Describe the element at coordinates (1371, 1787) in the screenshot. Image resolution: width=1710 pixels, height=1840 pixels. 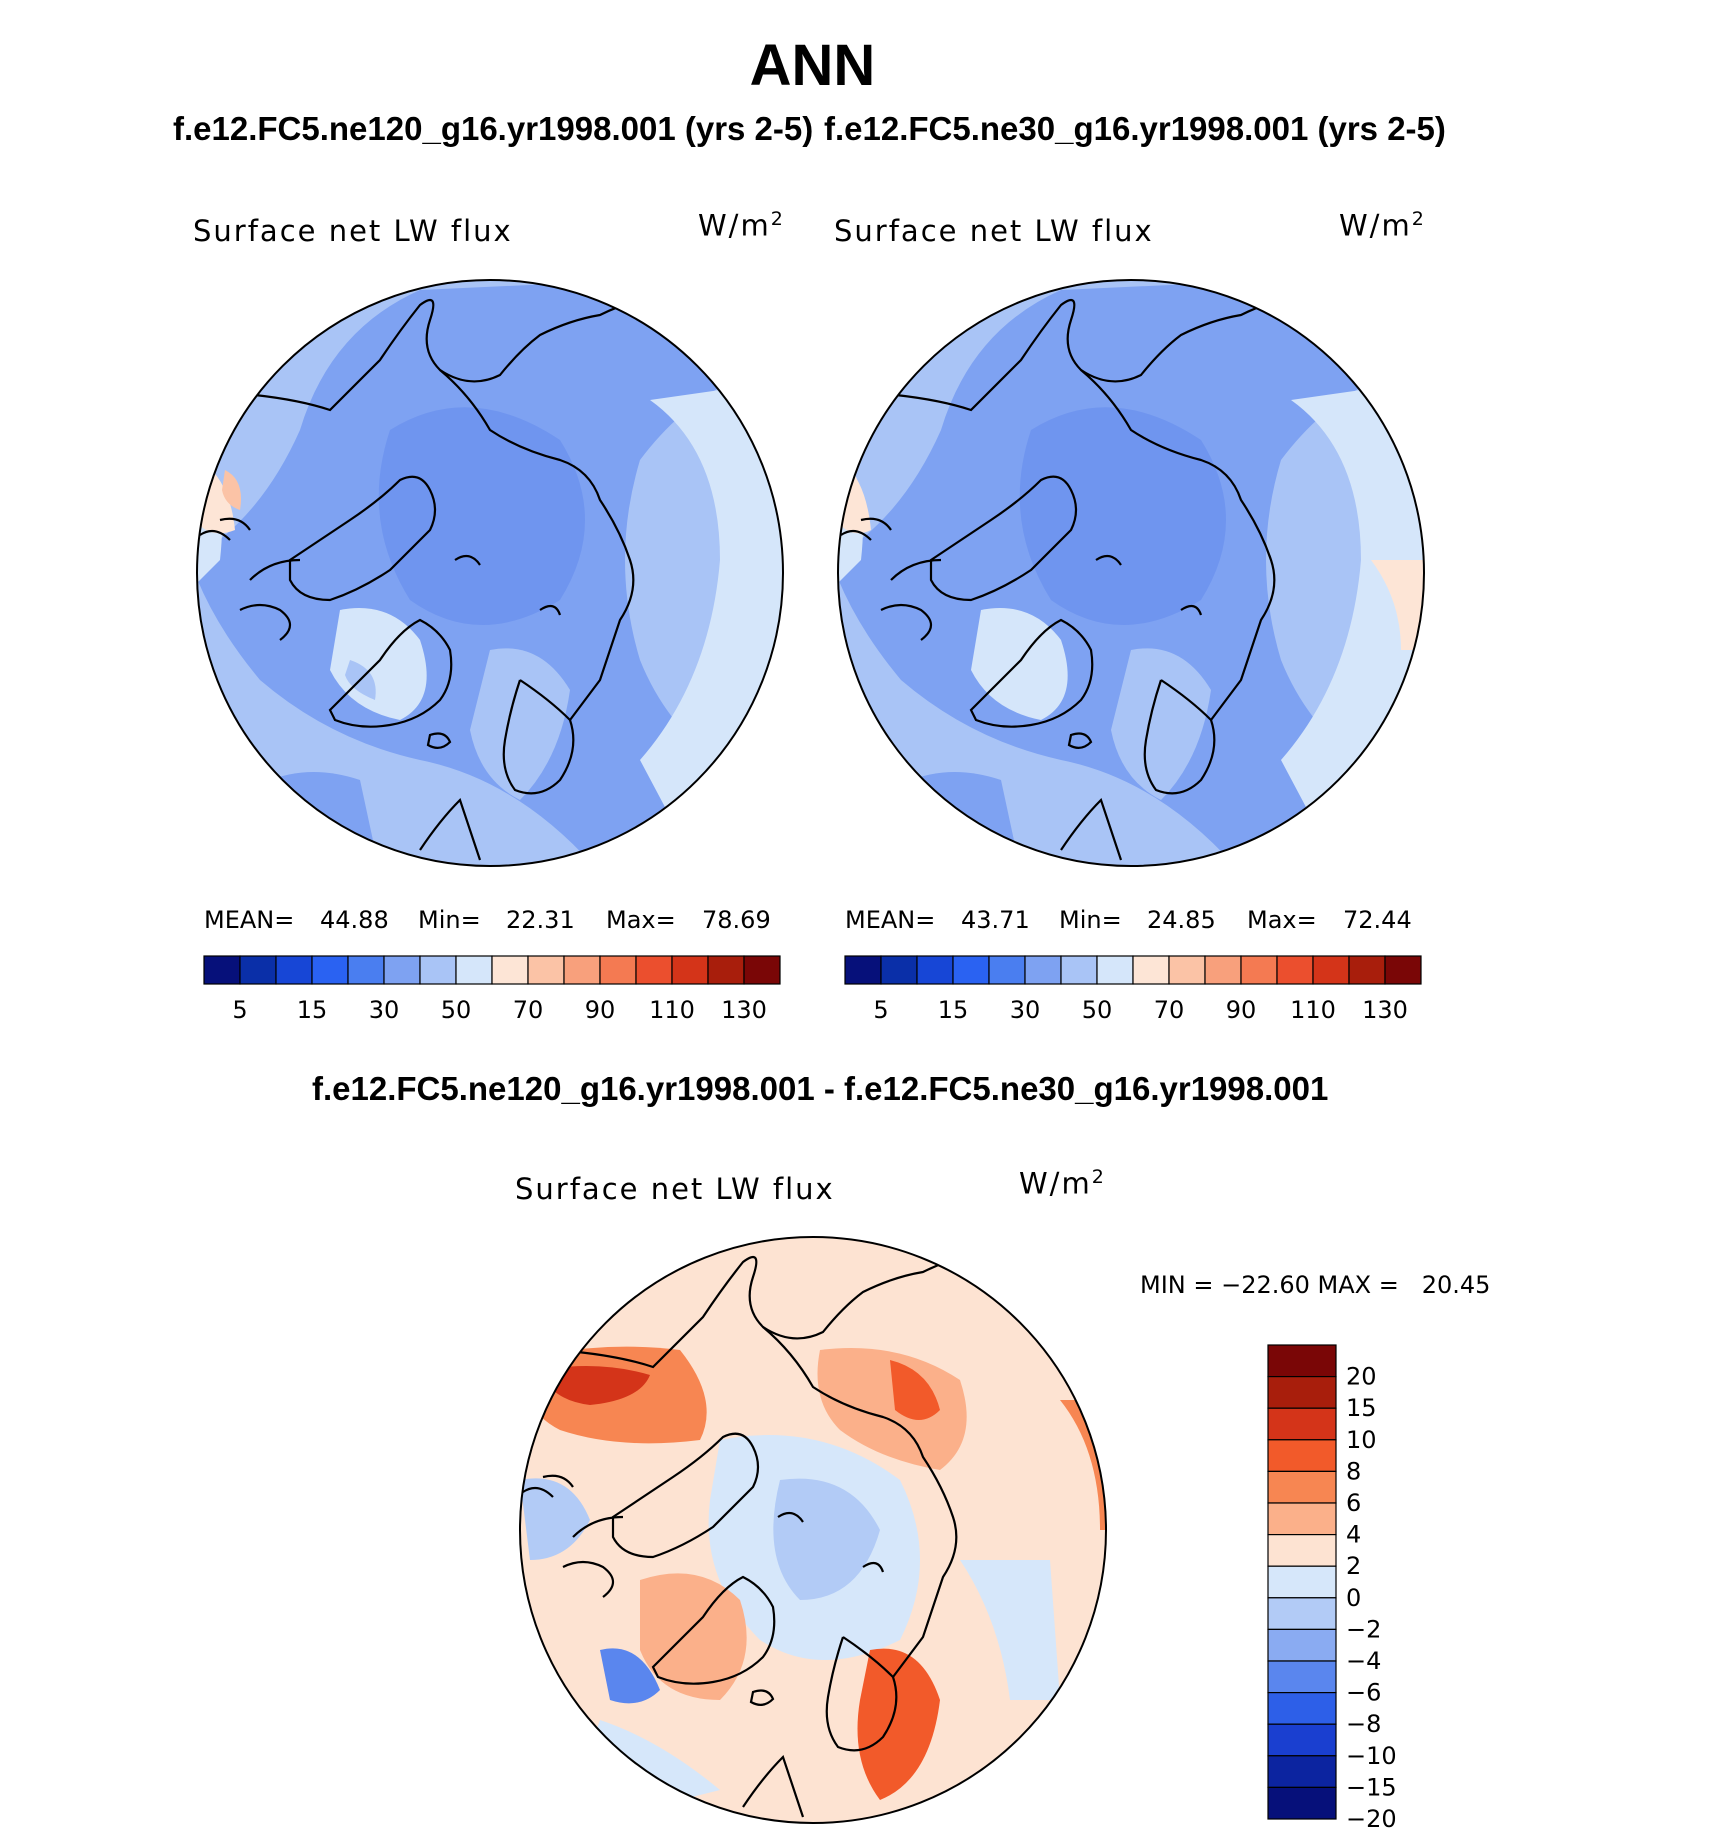
I see `colorbar-tick-label: −15` at that location.